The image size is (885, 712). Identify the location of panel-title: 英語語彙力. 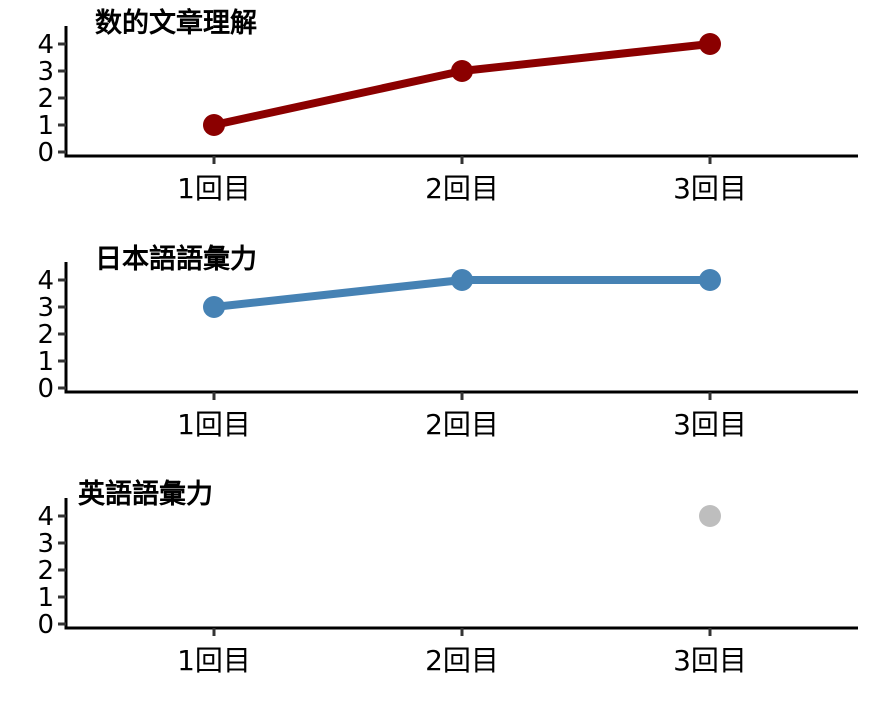
(145, 494).